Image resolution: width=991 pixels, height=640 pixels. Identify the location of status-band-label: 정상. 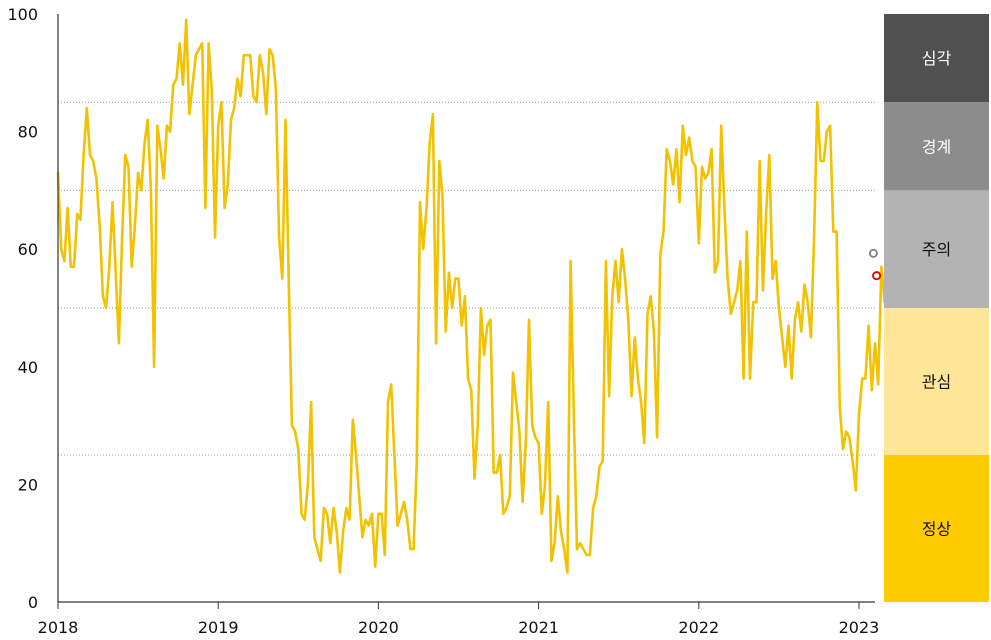
(937, 529).